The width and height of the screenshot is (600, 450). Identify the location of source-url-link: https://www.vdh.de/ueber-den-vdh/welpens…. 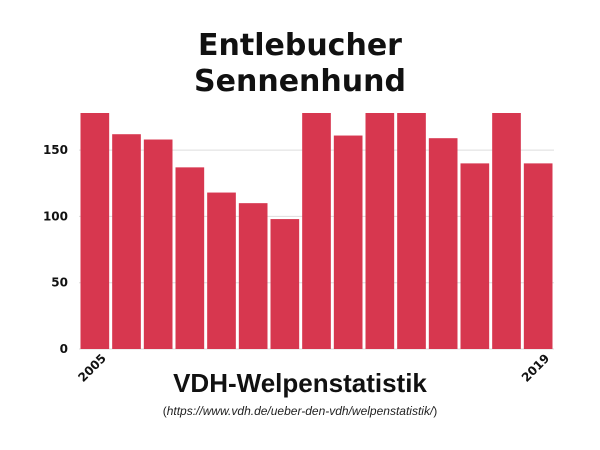
(300, 411).